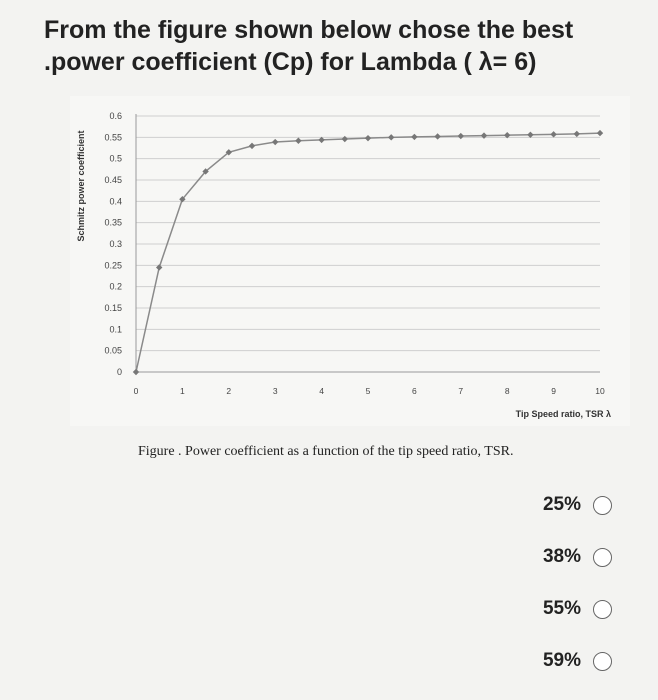 The image size is (658, 700). I want to click on option-55-percent: 55%, so click(577, 609).